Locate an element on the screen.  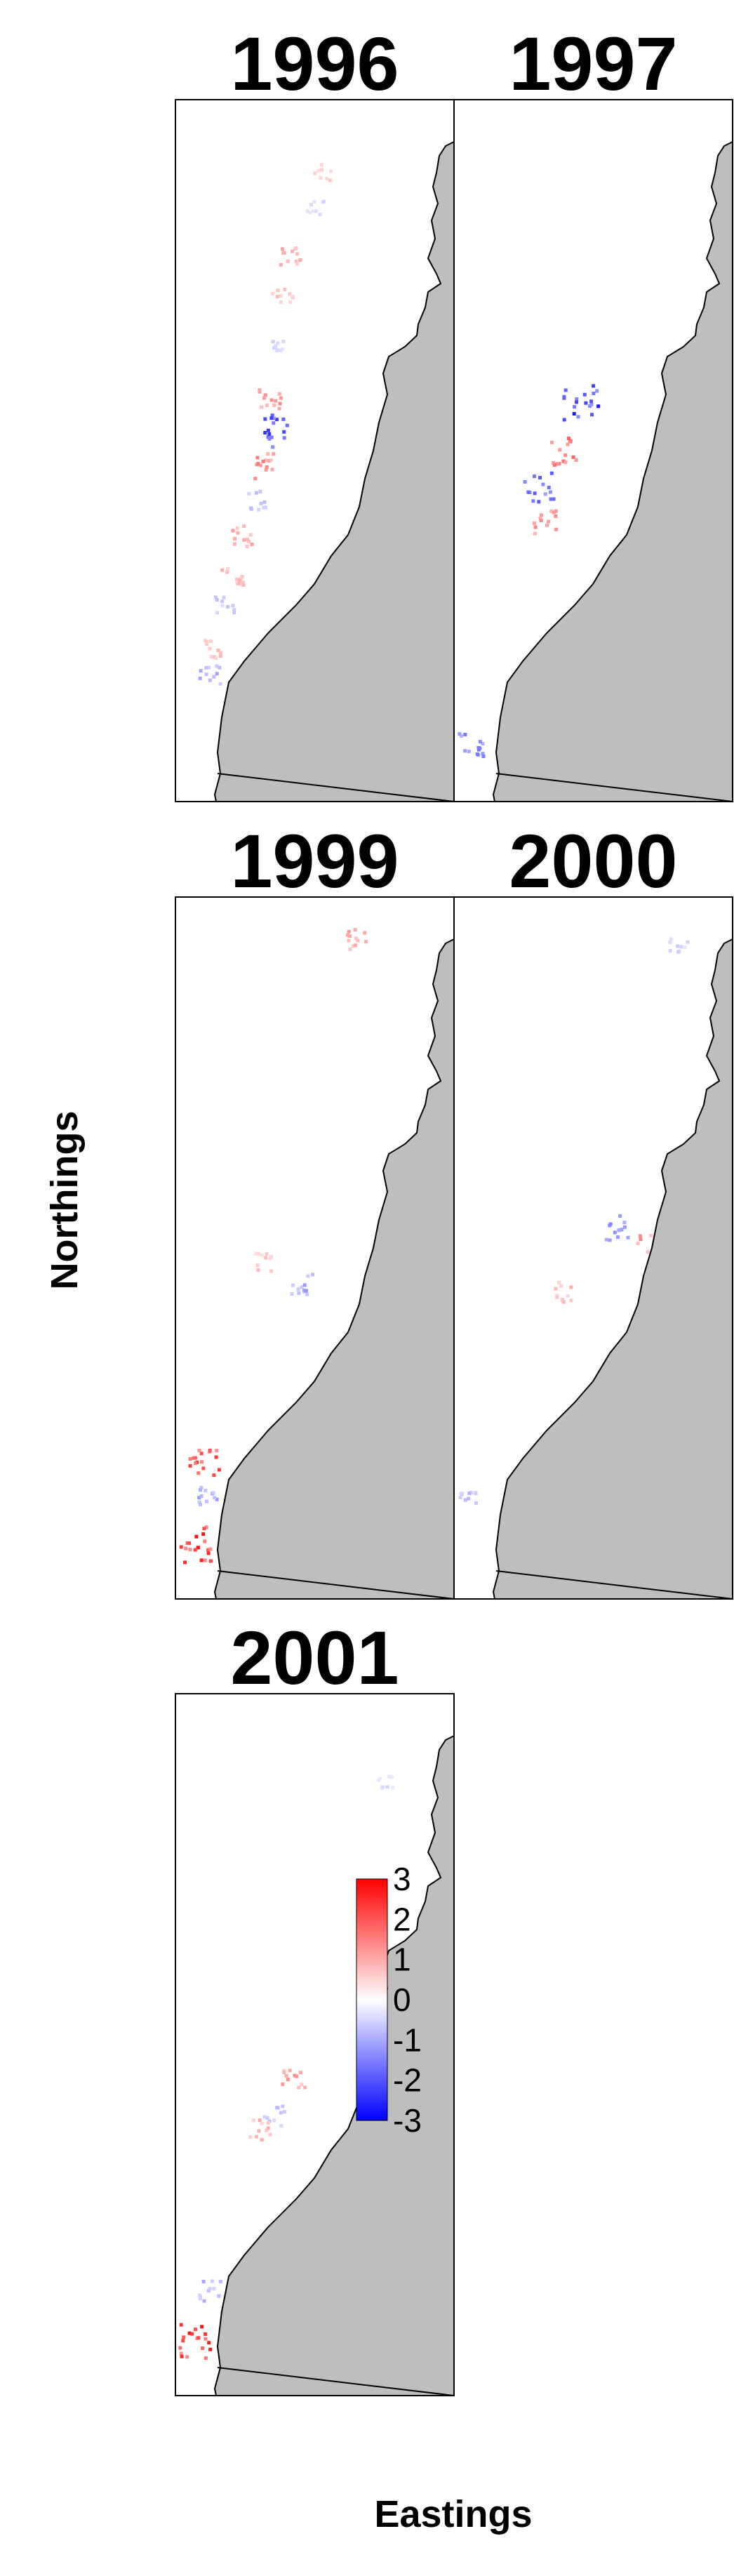
border-line is located at coordinates (614, 1585).